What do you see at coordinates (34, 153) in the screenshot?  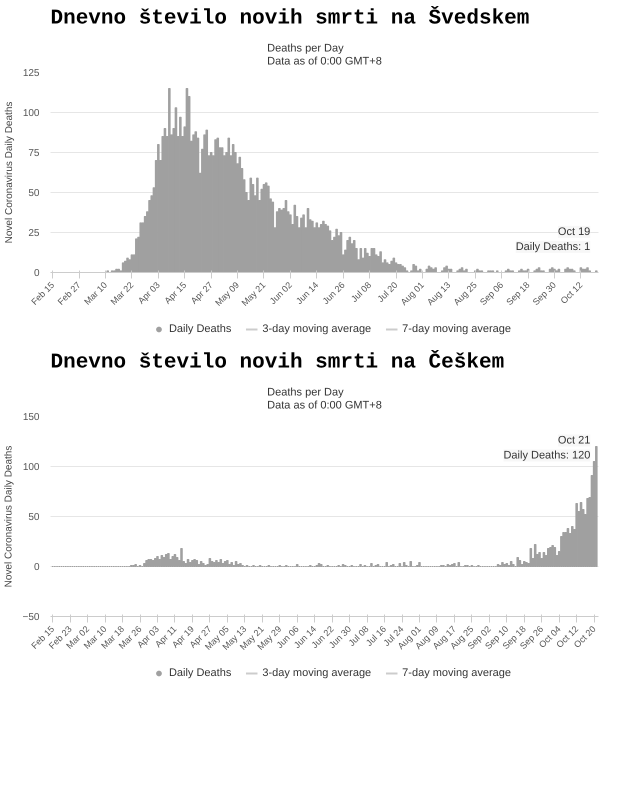 I see `y-tick-label: 75` at bounding box center [34, 153].